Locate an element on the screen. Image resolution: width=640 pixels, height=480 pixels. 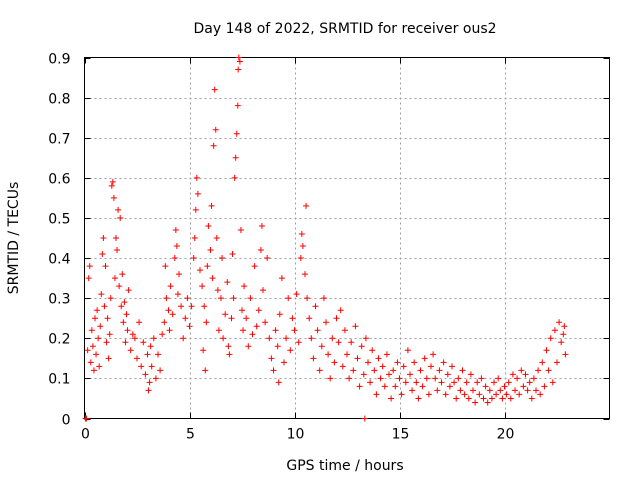
y-tick-label: 0.8 is located at coordinates (59, 100).